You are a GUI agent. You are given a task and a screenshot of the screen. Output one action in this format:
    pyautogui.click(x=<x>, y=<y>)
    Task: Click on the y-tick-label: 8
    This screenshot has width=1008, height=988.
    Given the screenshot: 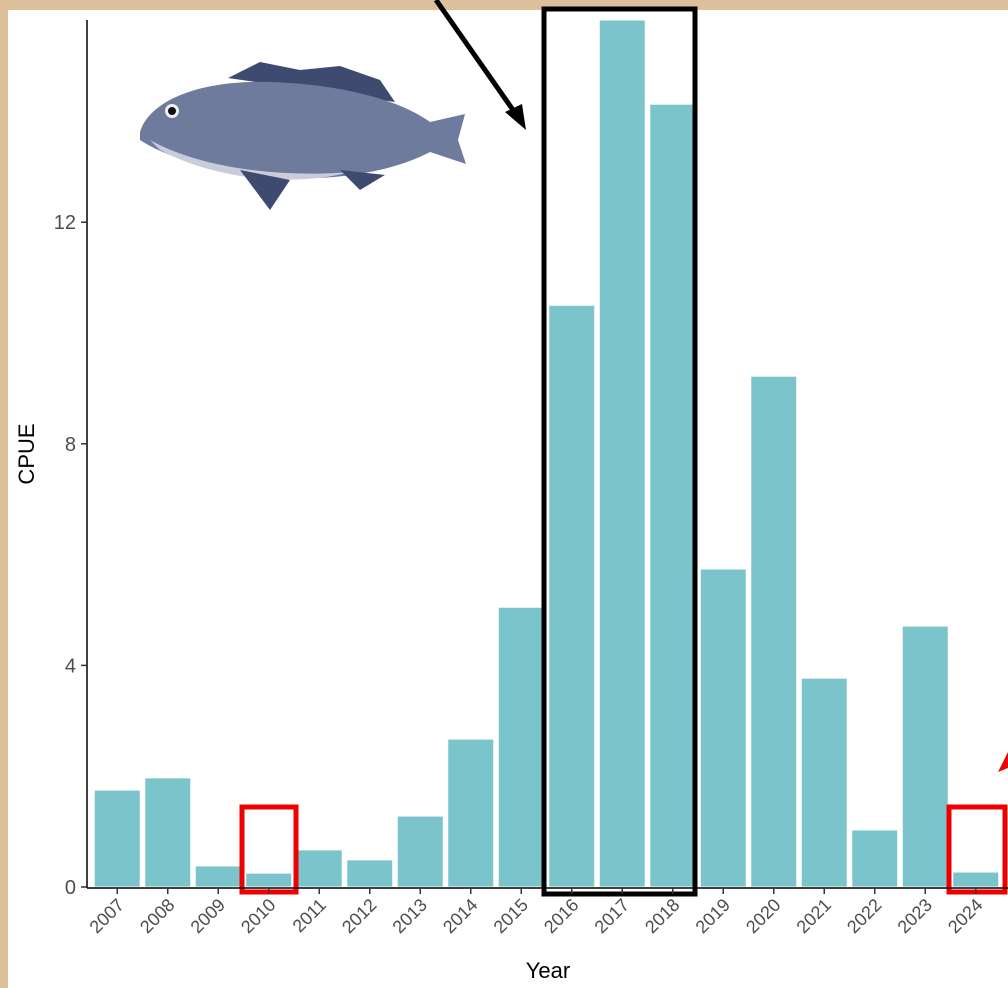 What is the action you would take?
    pyautogui.click(x=70, y=445)
    